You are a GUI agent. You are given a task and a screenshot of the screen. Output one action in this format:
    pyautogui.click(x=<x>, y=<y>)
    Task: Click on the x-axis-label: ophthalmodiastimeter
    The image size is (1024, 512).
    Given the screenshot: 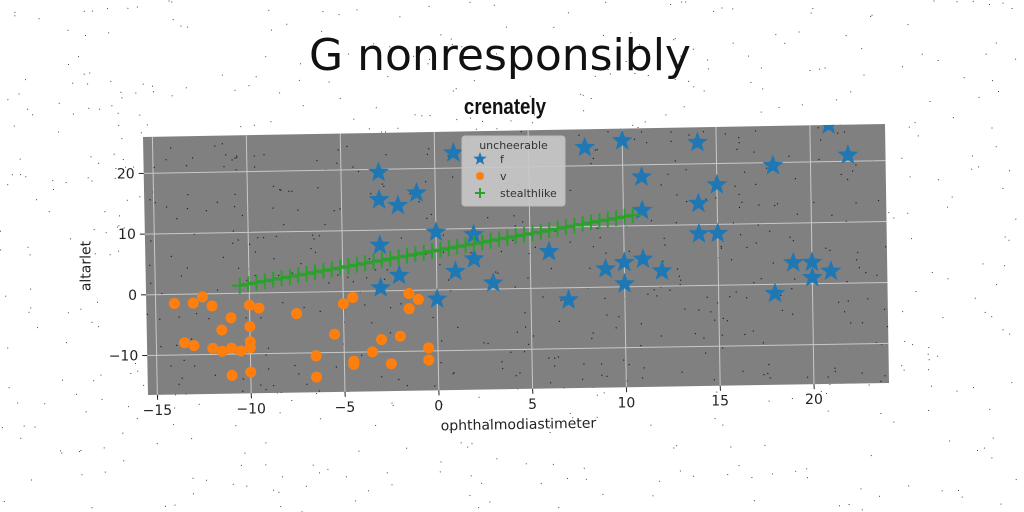 What is the action you would take?
    pyautogui.click(x=519, y=425)
    